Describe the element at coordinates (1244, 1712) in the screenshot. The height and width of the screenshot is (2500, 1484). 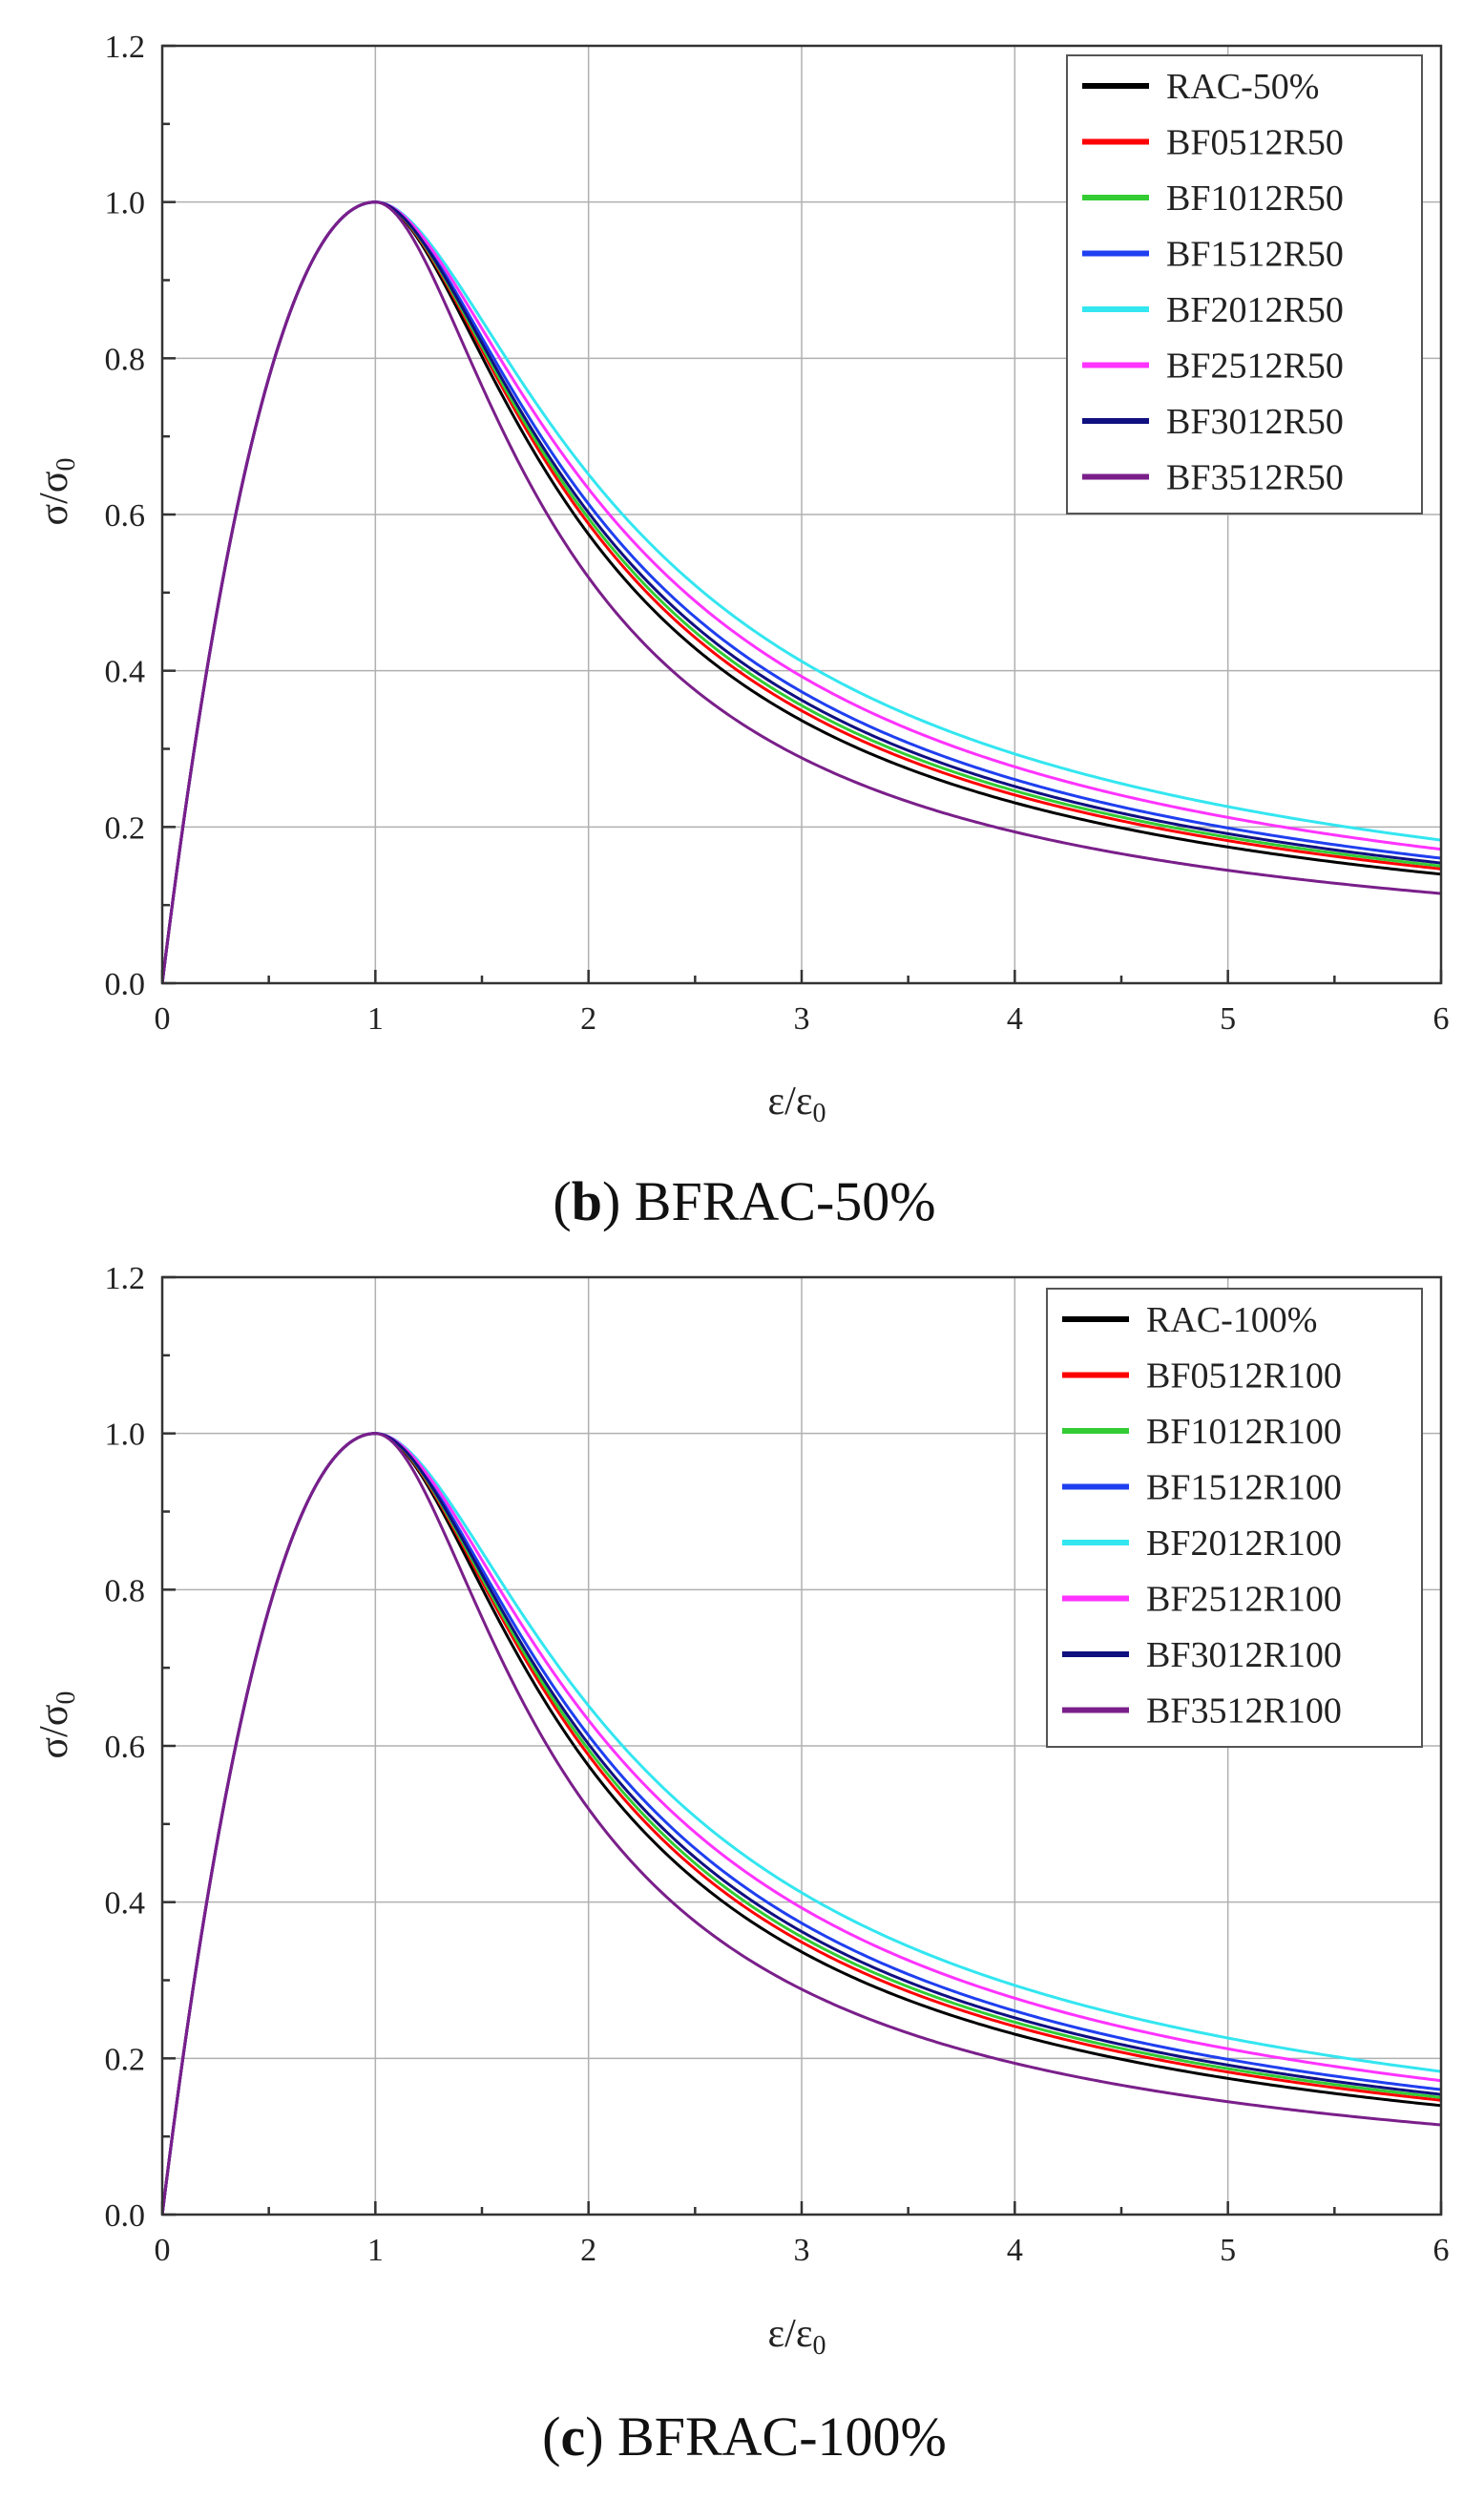
I see `legend-label: BF3512R100` at that location.